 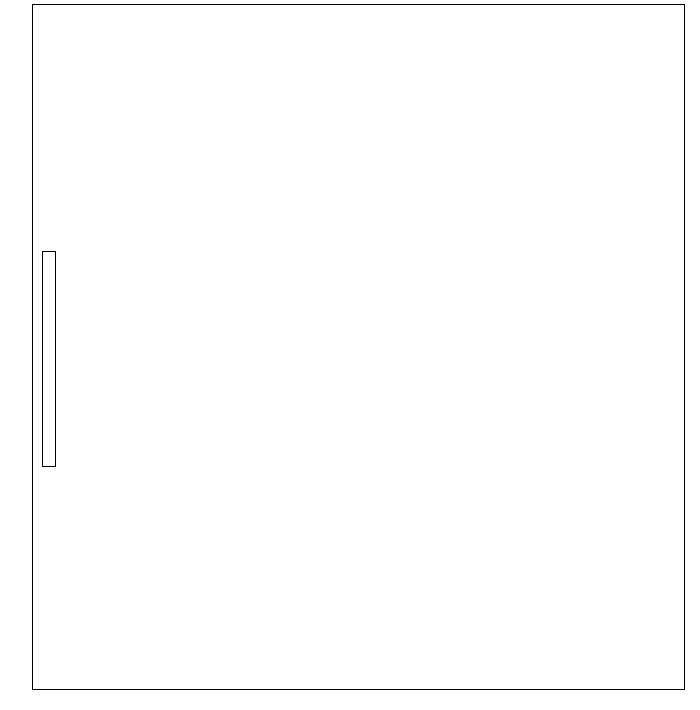 I want to click on colorbar-frame, so click(x=49, y=359).